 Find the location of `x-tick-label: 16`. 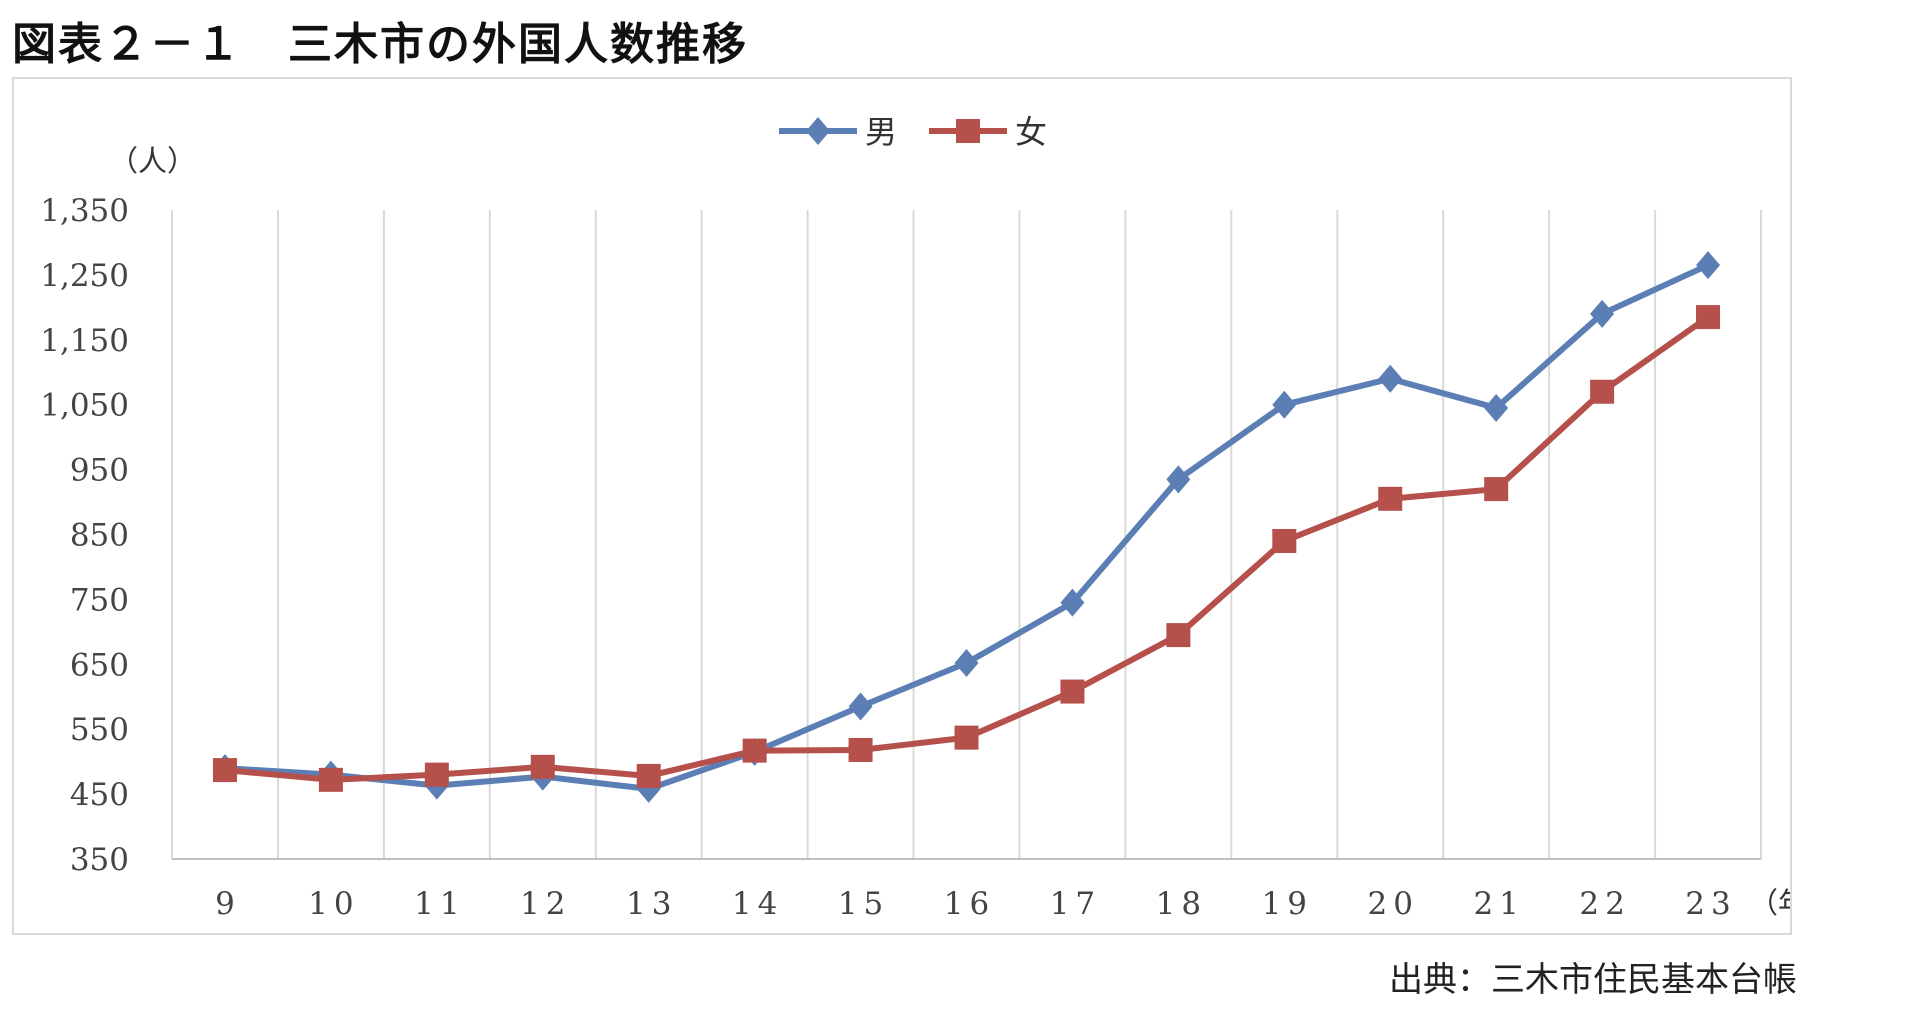

x-tick-label: 16 is located at coordinates (969, 904).